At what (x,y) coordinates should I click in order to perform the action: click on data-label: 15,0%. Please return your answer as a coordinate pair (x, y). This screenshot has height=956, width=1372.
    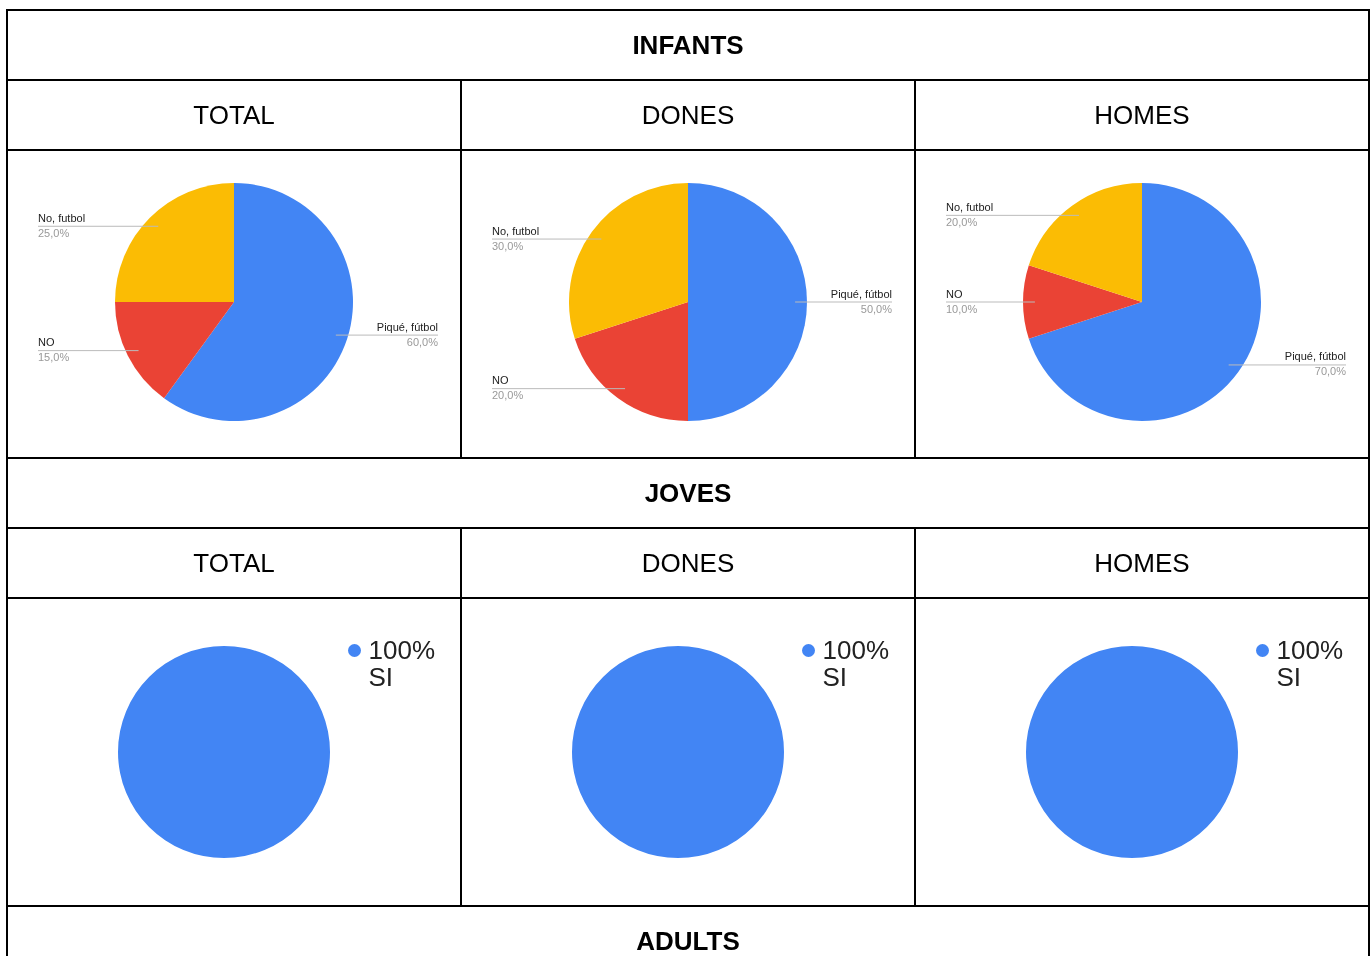
    Looking at the image, I should click on (54, 357).